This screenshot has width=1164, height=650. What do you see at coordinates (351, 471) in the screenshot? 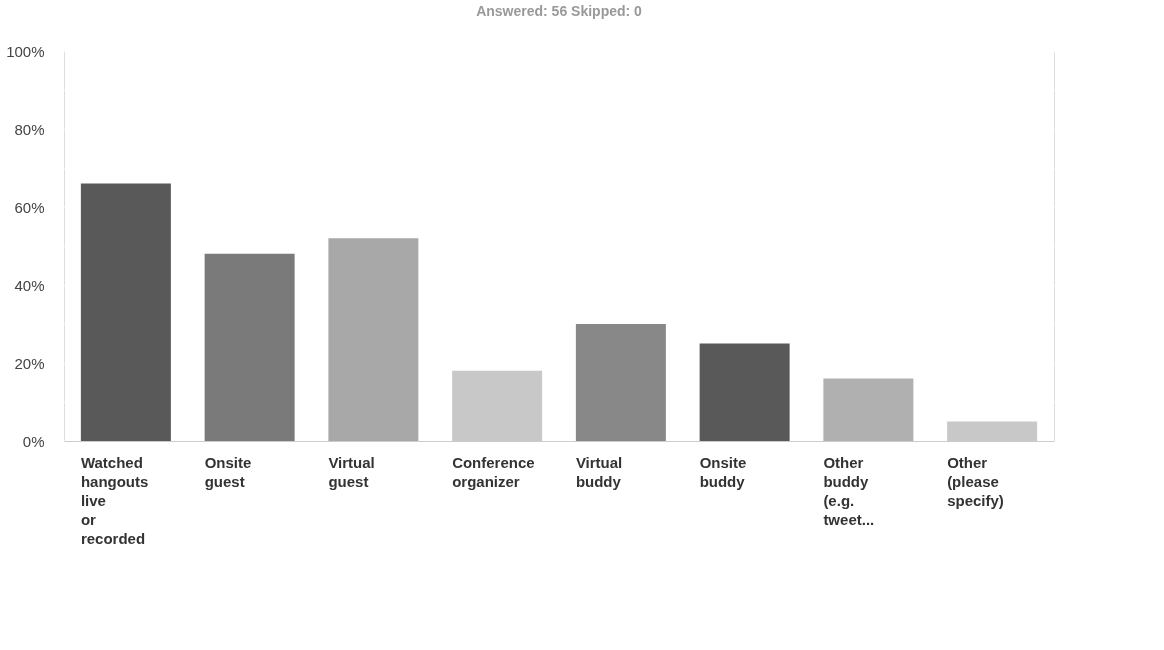
I see `x-tick-label: Virtual guest` at bounding box center [351, 471].